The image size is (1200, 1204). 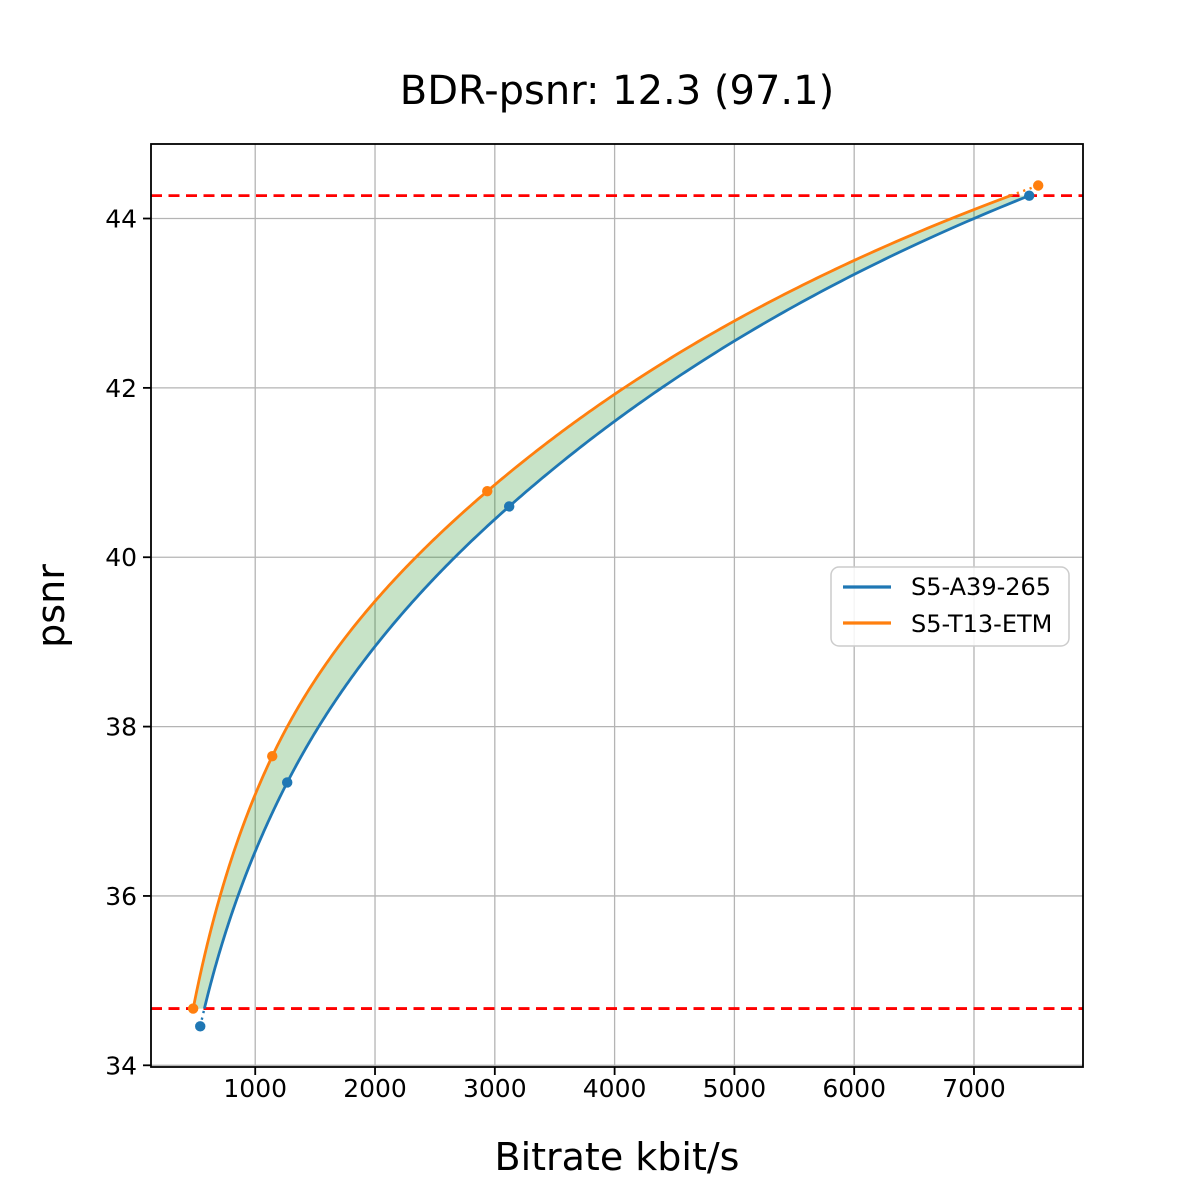 What do you see at coordinates (950, 606) in the screenshot?
I see `legend: S5-A39-265 S5-T13-ETM` at bounding box center [950, 606].